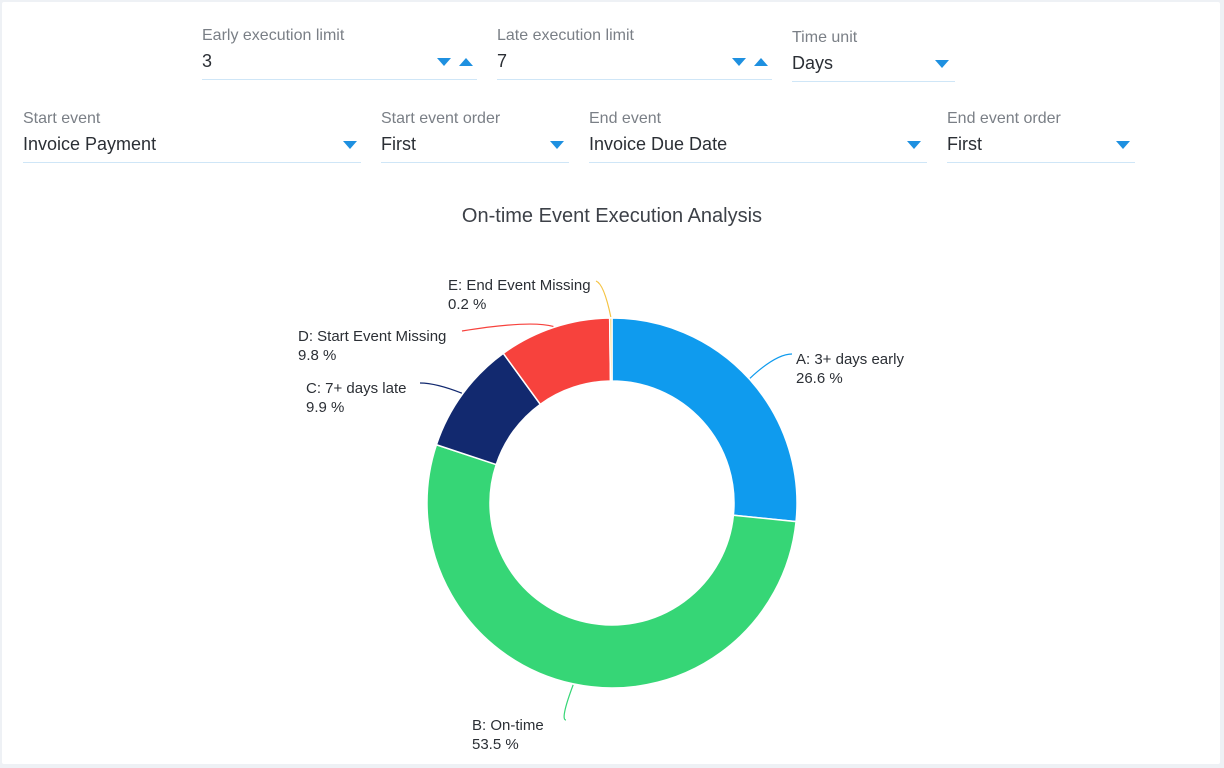 This screenshot has width=1224, height=768. Describe the element at coordinates (704, 420) in the screenshot. I see `donut-slice-a` at that location.